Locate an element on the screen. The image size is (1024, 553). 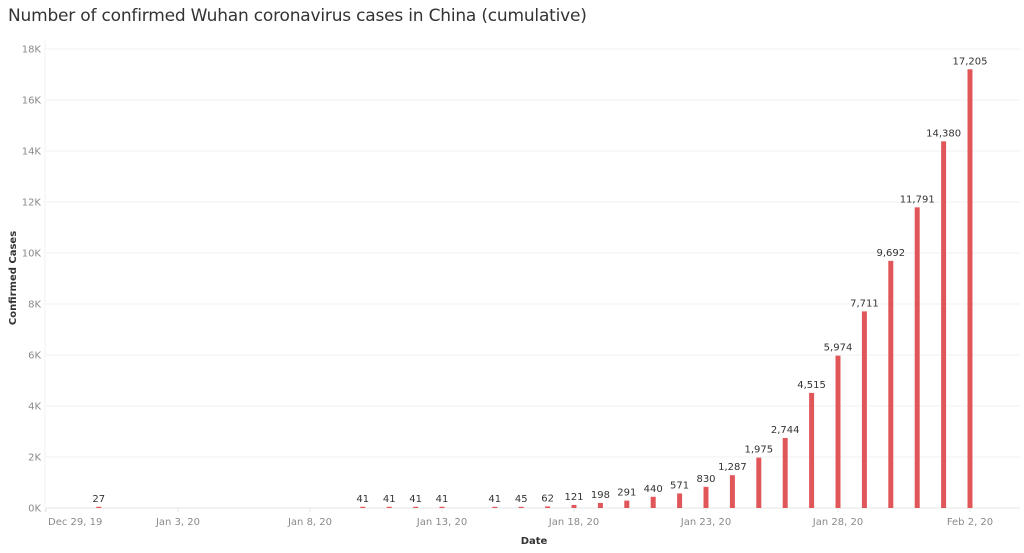
y-axis: 0K 2K 4K 6K 8K 10K 12K 14K 16K 18K is located at coordinates (32, 280).